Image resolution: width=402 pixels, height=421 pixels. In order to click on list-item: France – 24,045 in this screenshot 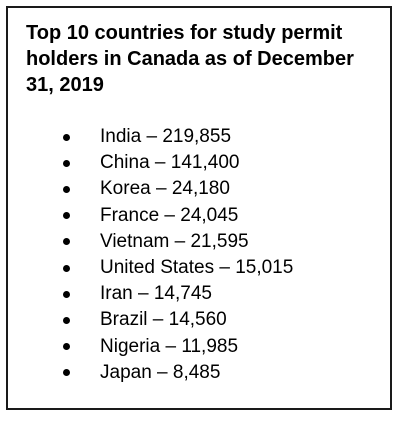, I will do `click(198, 216)`.